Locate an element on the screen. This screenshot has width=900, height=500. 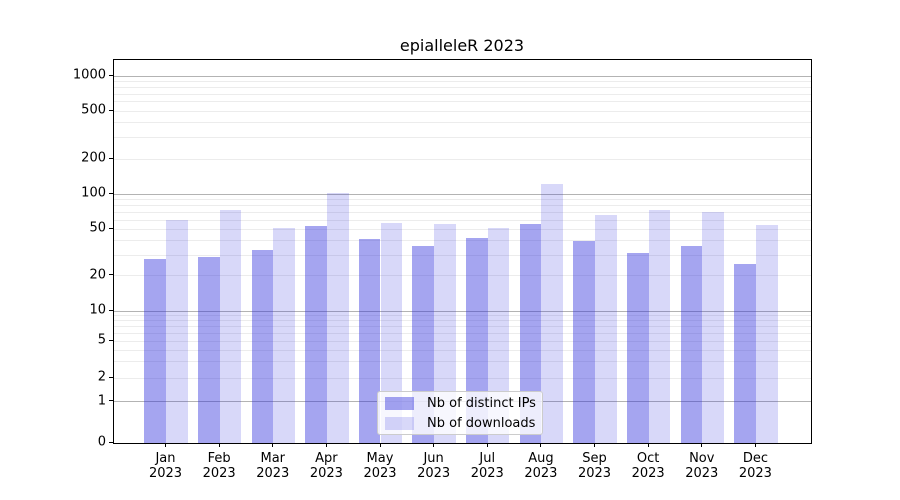
x-tick-label-apr: Apr 2023 is located at coordinates (326, 466).